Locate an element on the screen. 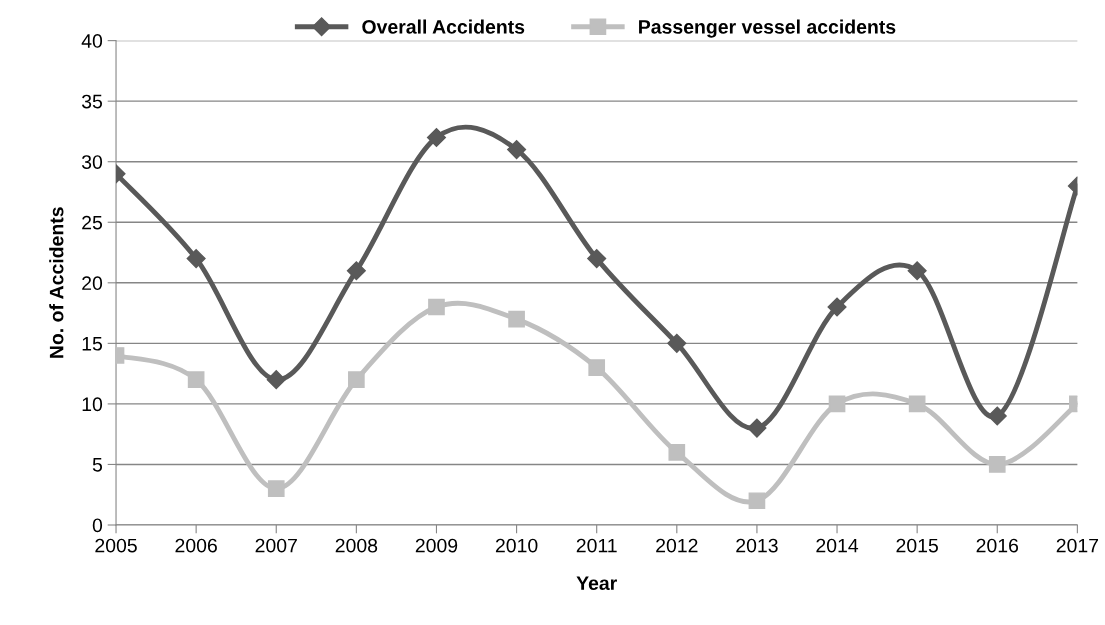  x-tick-label: 2017 is located at coordinates (1077, 545).